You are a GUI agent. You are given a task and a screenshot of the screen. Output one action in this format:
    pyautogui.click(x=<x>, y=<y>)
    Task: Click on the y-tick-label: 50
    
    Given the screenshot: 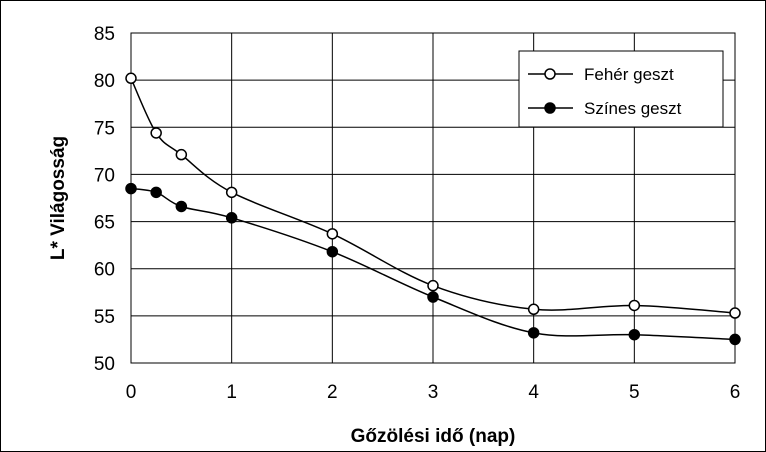 What is the action you would take?
    pyautogui.click(x=104, y=364)
    